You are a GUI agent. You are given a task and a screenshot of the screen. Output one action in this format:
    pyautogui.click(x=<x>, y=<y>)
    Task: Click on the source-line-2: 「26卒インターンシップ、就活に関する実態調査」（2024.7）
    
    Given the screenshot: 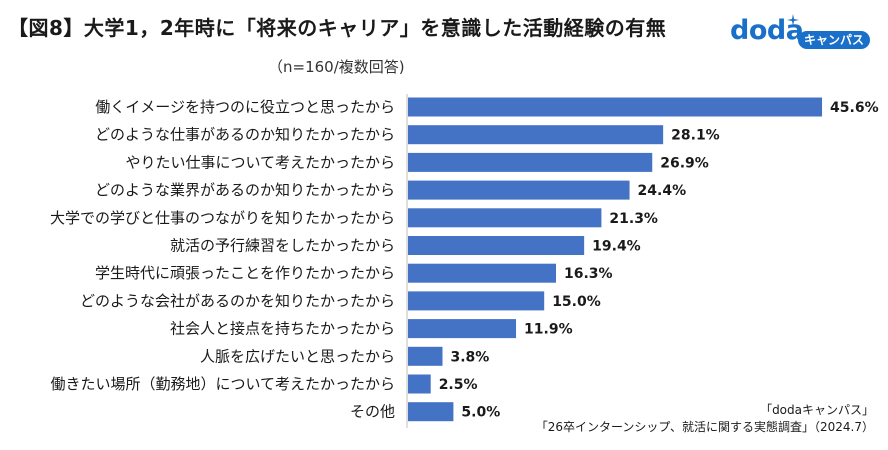 What is the action you would take?
    pyautogui.click(x=704, y=427)
    